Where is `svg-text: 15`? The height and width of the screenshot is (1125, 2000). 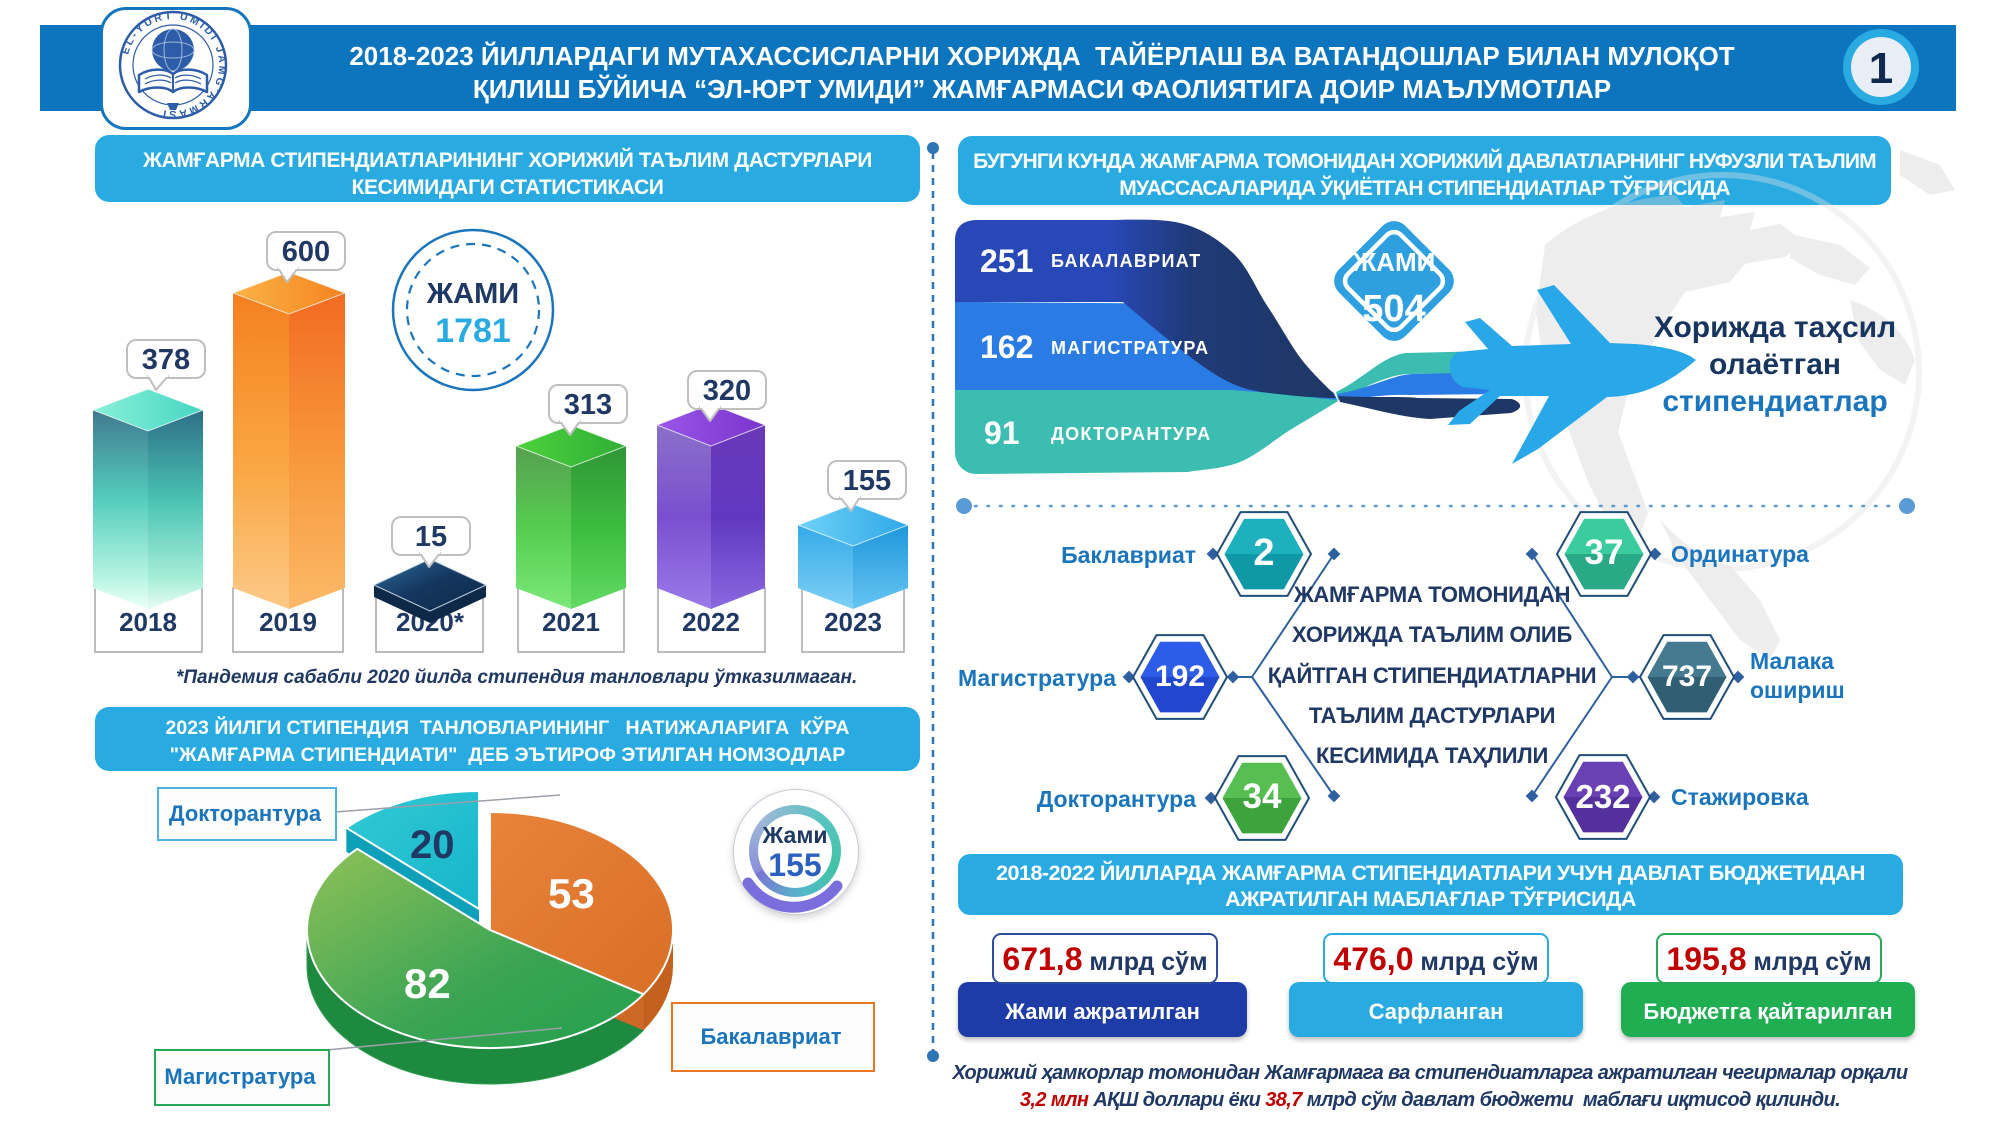
svg-text: 15 is located at coordinates (431, 537).